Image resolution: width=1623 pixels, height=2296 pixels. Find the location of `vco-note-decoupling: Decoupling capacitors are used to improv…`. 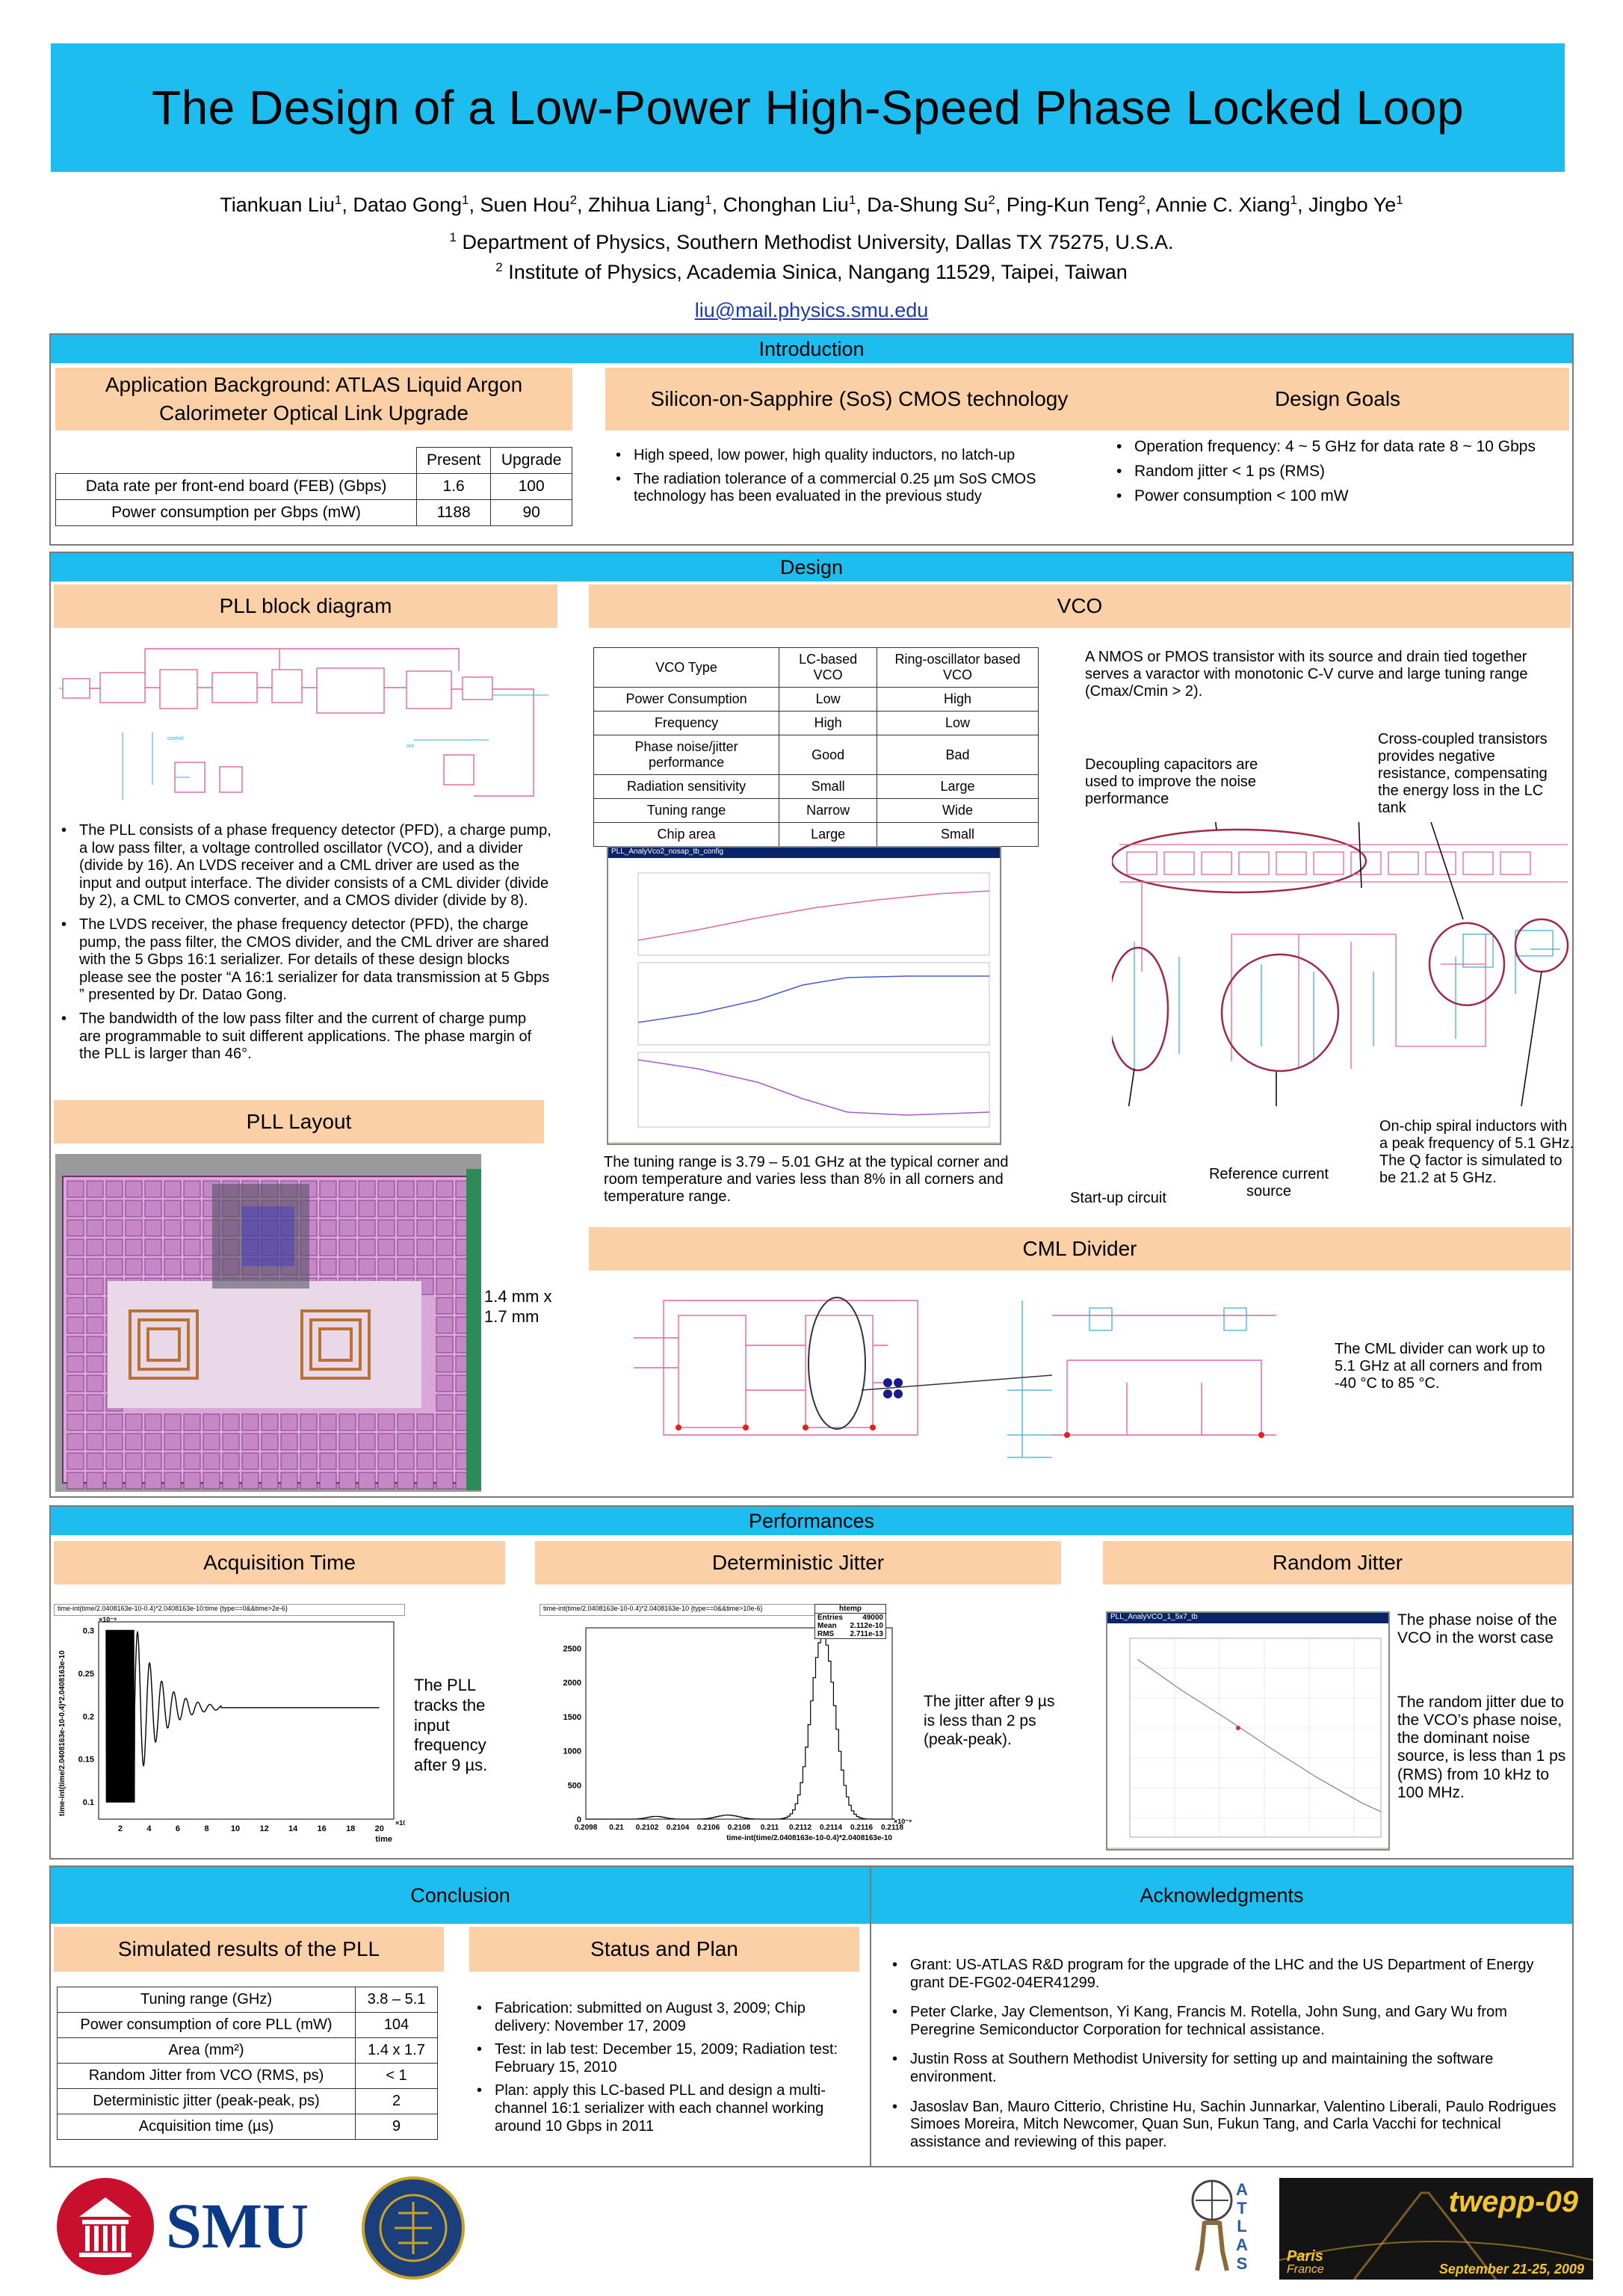

vco-note-decoupling: Decoupling capacitors are used to improv… is located at coordinates (1171, 781).